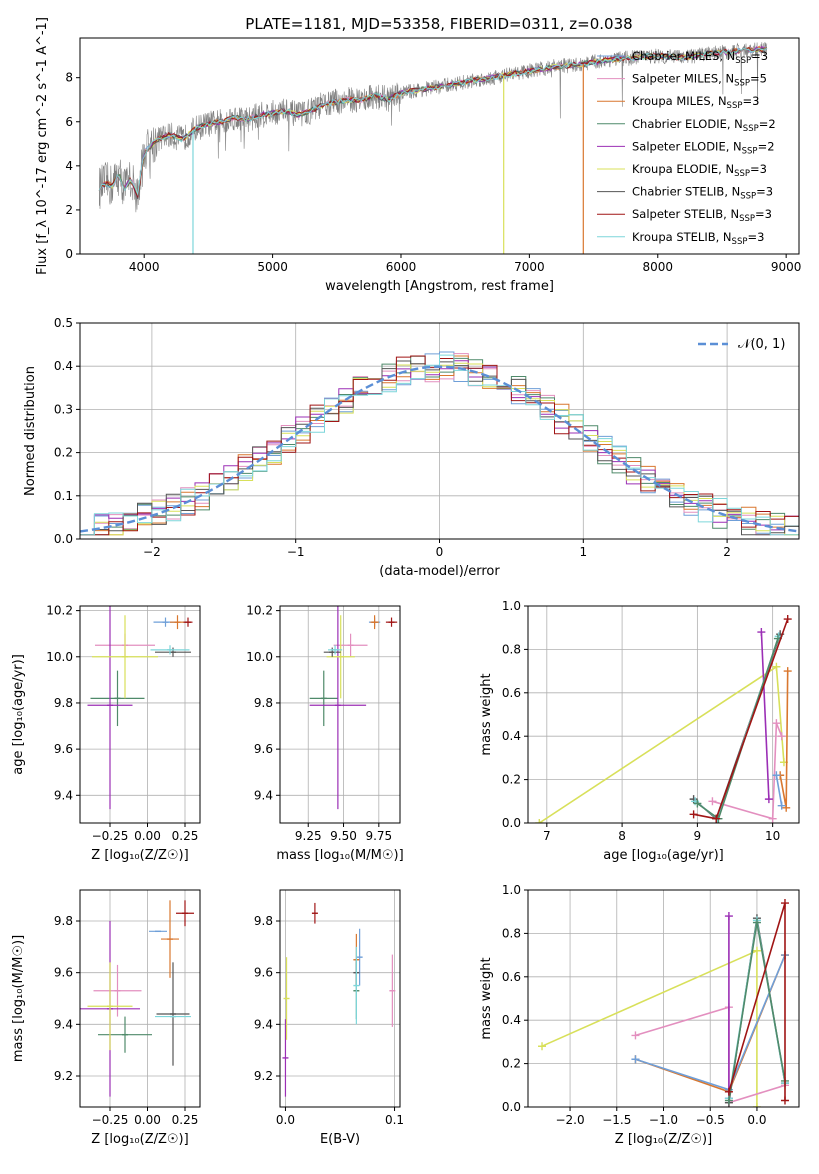  What do you see at coordinates (343, 836) in the screenshot?
I see `x-tick-label: 9.50` at bounding box center [343, 836].